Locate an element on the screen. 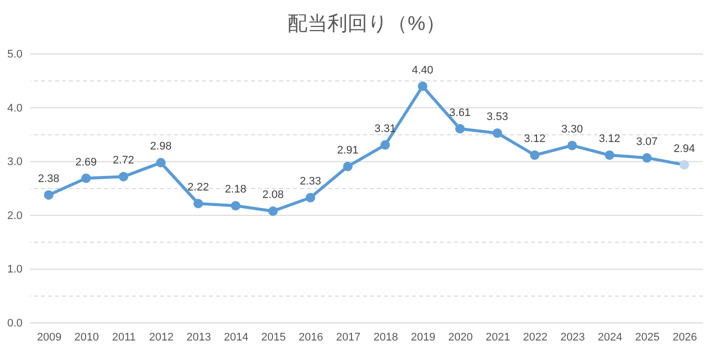 Image resolution: width=722 pixels, height=348 pixels. y-tick-label: 4.0 is located at coordinates (14, 108).